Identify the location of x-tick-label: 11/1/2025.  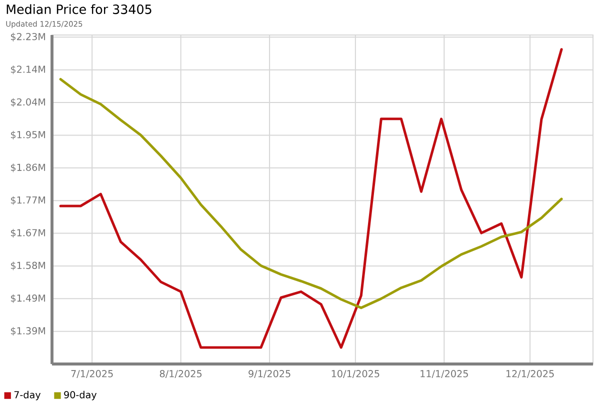
(444, 374).